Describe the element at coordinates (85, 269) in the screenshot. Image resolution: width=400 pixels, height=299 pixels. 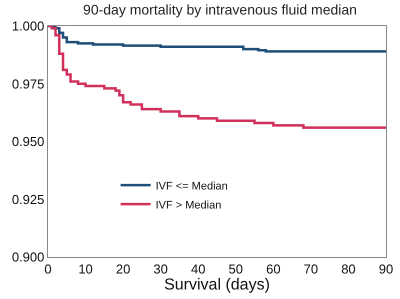
I see `x-tick-label: 10` at that location.